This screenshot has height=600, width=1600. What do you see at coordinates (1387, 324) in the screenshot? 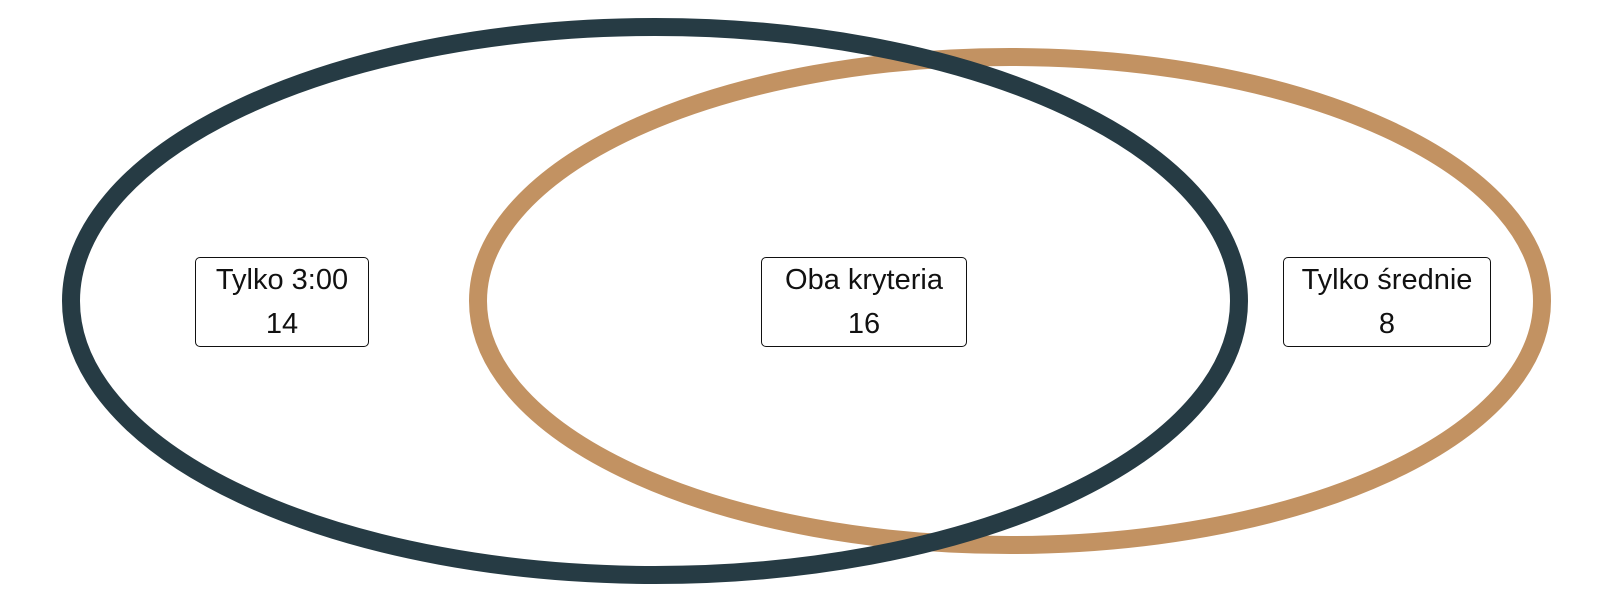
I see `right-only-count: 8` at bounding box center [1387, 324].